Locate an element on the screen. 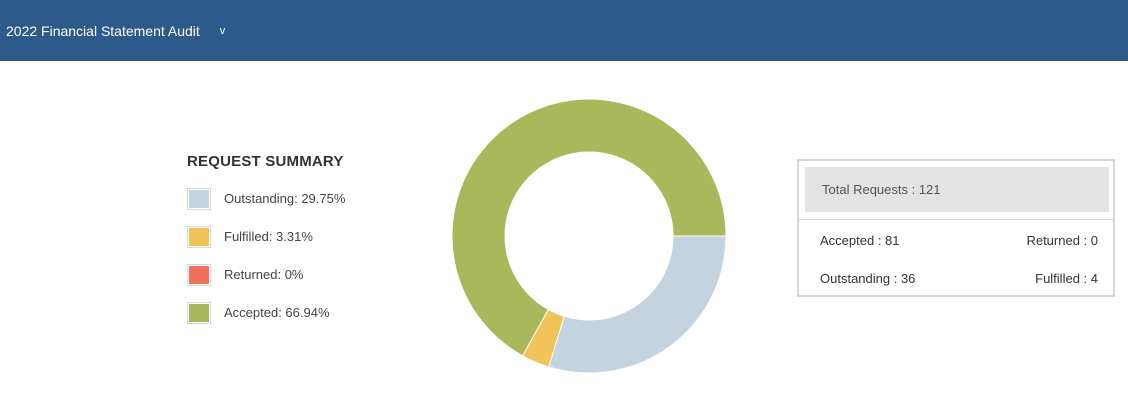 The image size is (1128, 398). legend-swatch-accepted is located at coordinates (199, 312).